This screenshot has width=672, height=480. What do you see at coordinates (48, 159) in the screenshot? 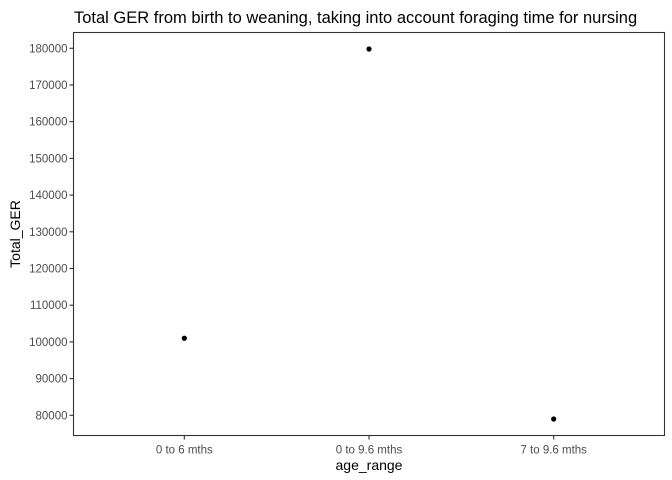
I see `y-tick-label: 150000` at bounding box center [48, 159].